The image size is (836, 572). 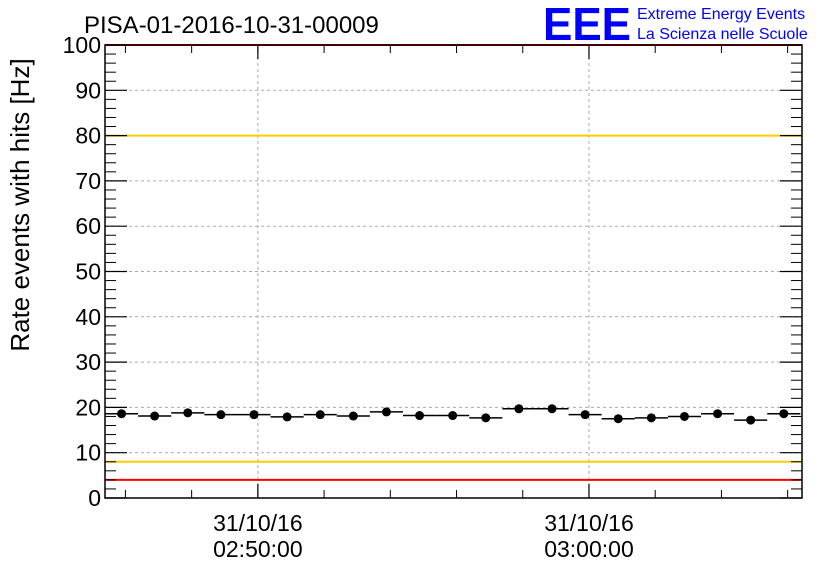 I want to click on y-axis-title: Rate events with hits [Hz], so click(x=20, y=204).